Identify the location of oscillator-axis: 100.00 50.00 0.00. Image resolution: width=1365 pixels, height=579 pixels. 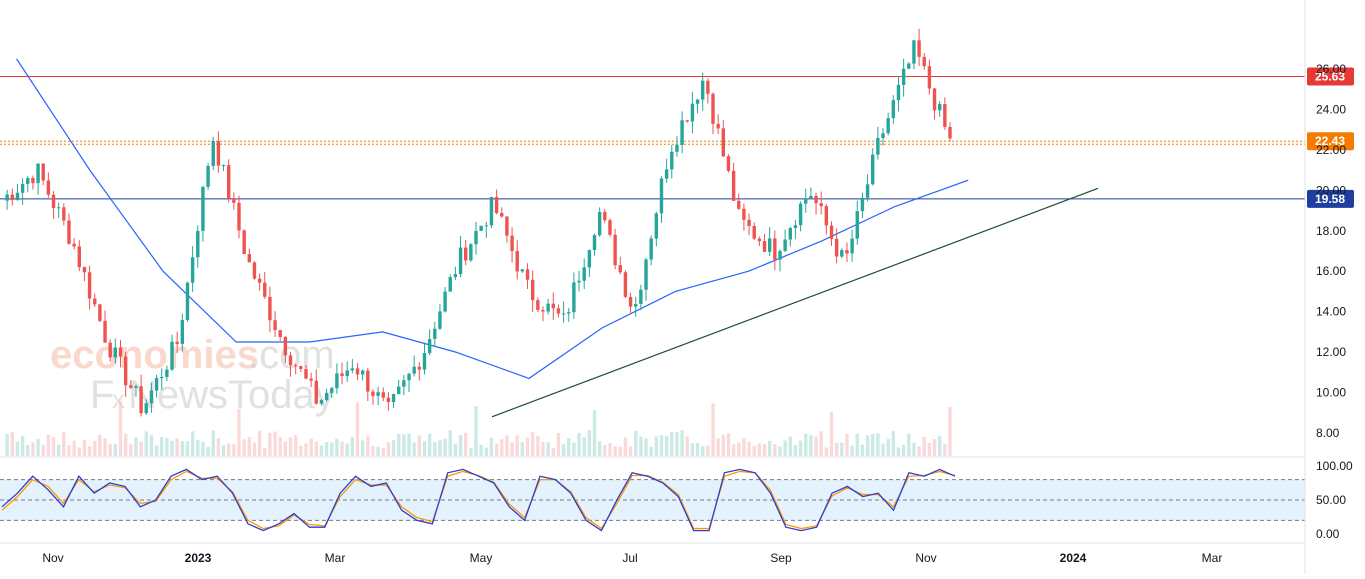
(1334, 500).